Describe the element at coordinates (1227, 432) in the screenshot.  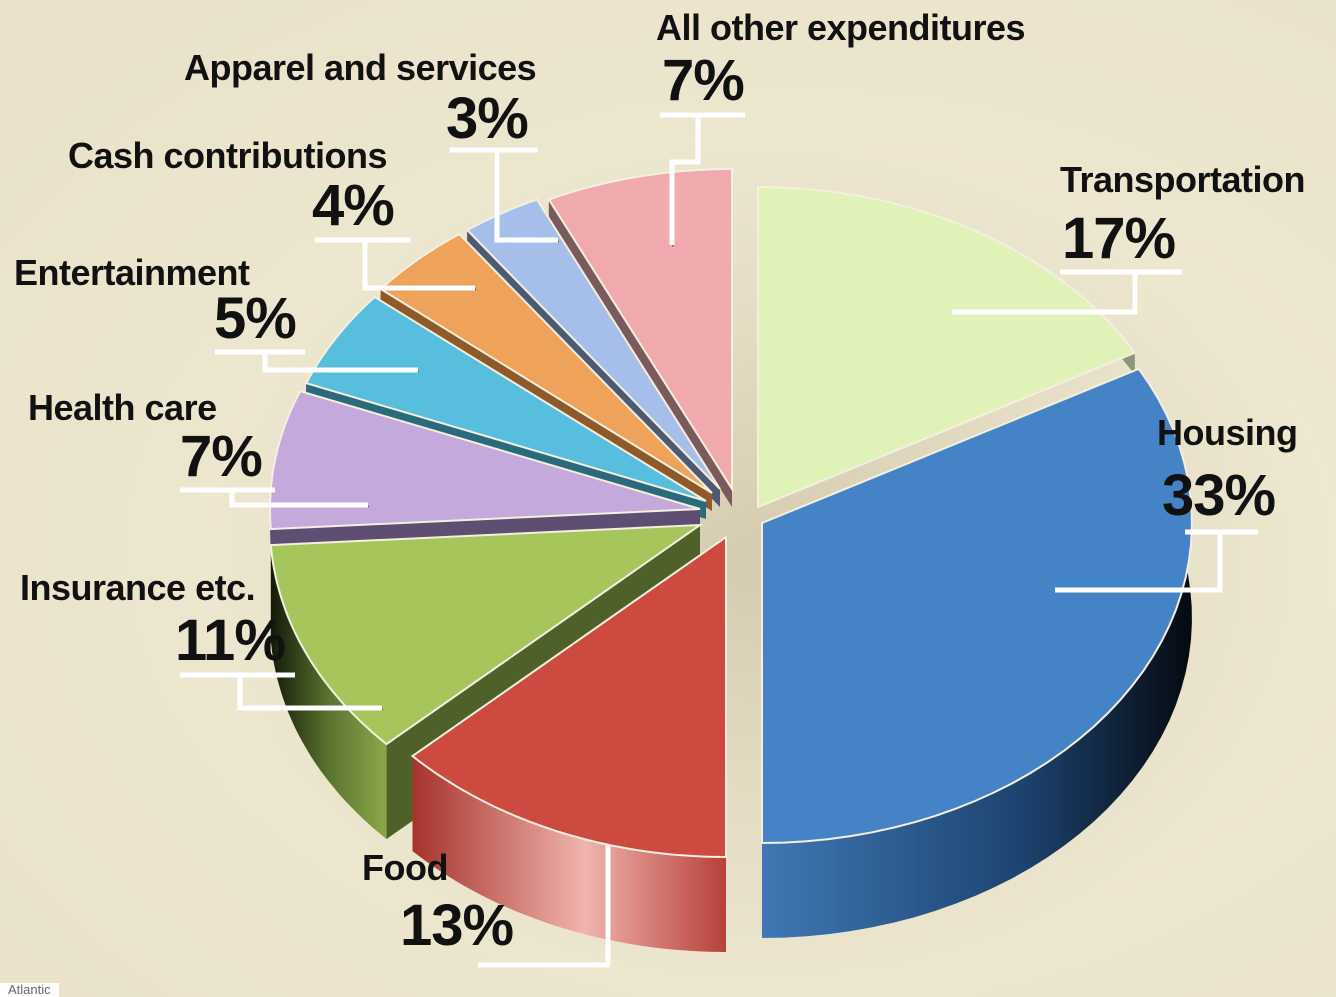
I see `slice-label-housing: Housing` at that location.